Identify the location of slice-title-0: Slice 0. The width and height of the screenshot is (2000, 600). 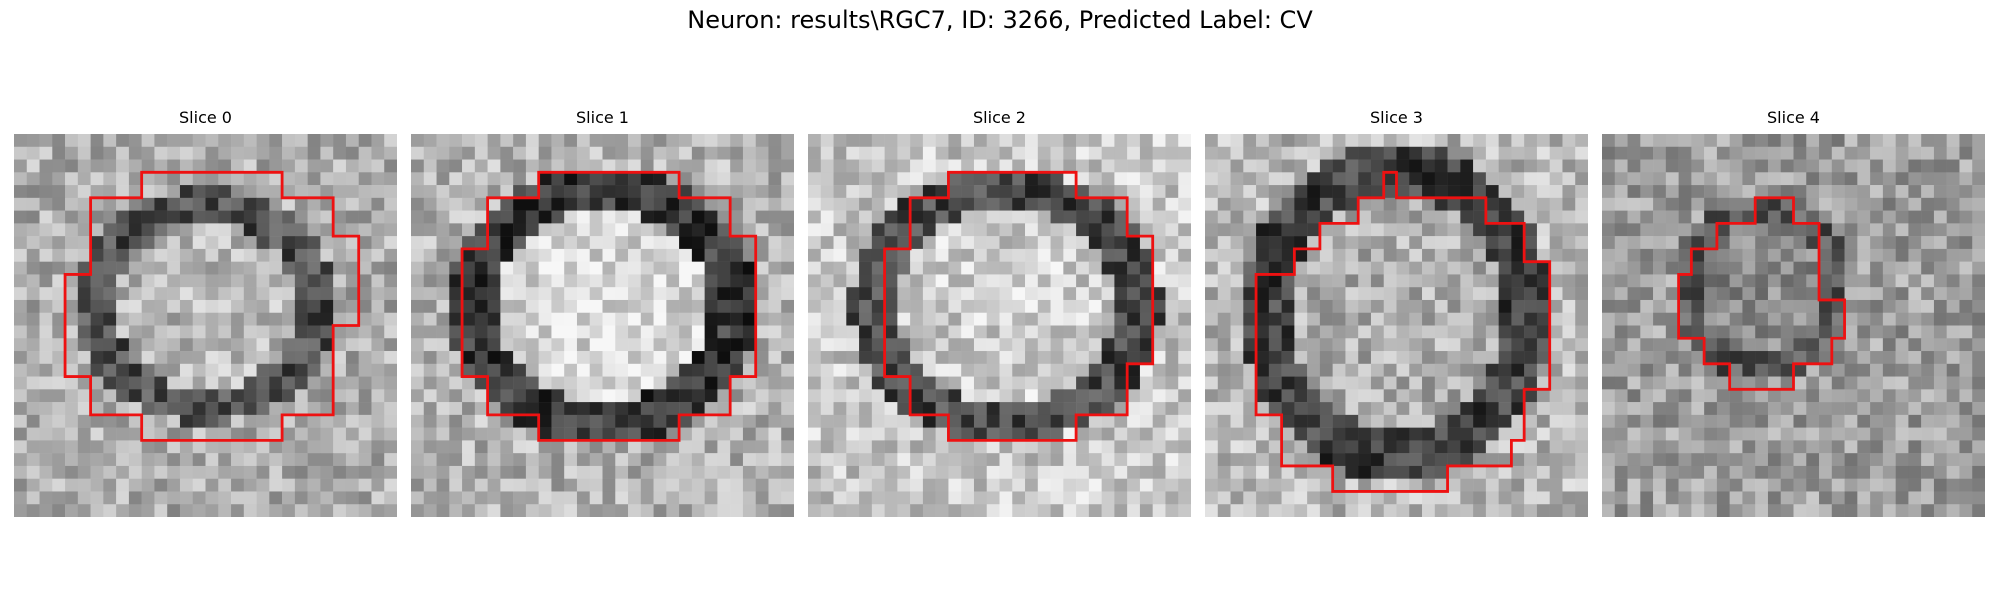
(205, 117).